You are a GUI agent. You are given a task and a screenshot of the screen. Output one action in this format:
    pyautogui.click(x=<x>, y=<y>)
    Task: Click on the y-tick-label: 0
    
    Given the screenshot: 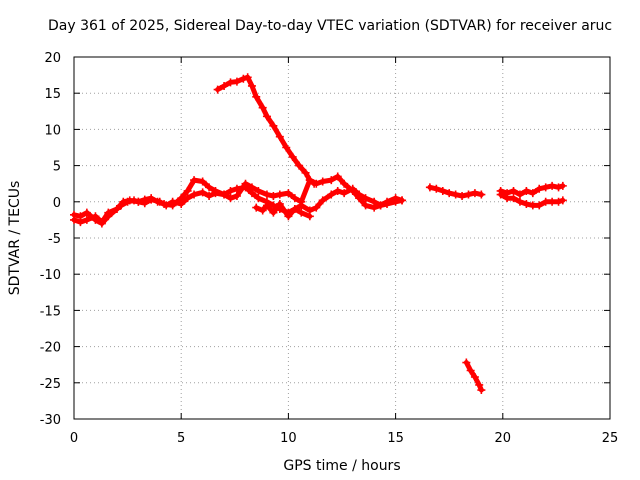 What is the action you would take?
    pyautogui.click(x=57, y=203)
    